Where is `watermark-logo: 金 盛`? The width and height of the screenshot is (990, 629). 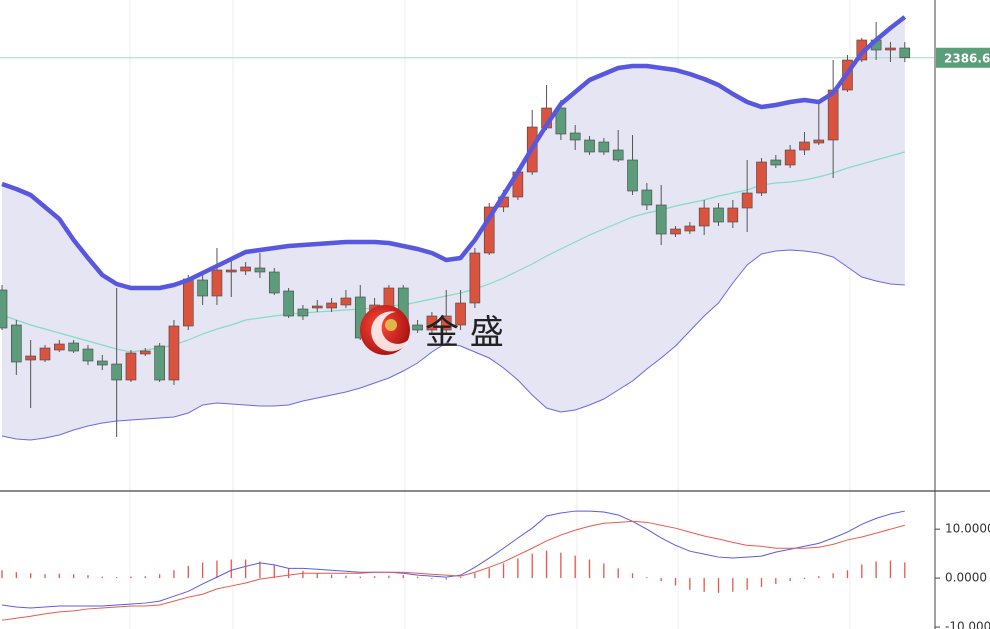 watermark-logo: 金 盛 is located at coordinates (432, 330).